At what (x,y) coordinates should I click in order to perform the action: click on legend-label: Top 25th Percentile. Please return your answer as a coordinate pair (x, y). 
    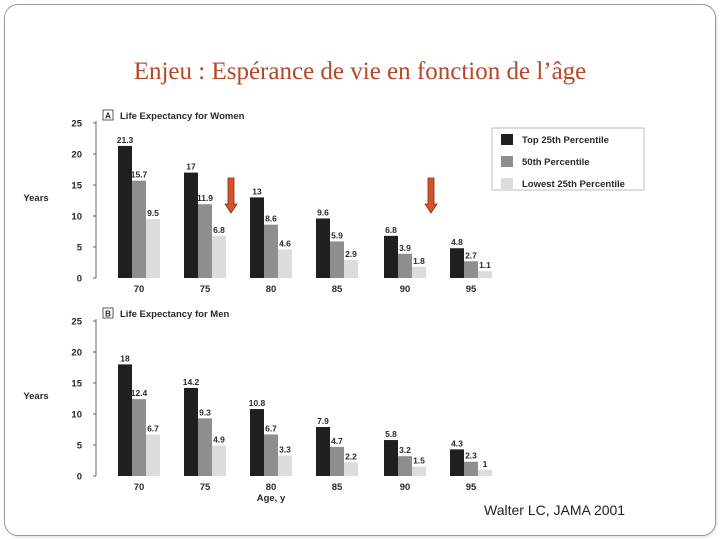
    Looking at the image, I should click on (565, 140).